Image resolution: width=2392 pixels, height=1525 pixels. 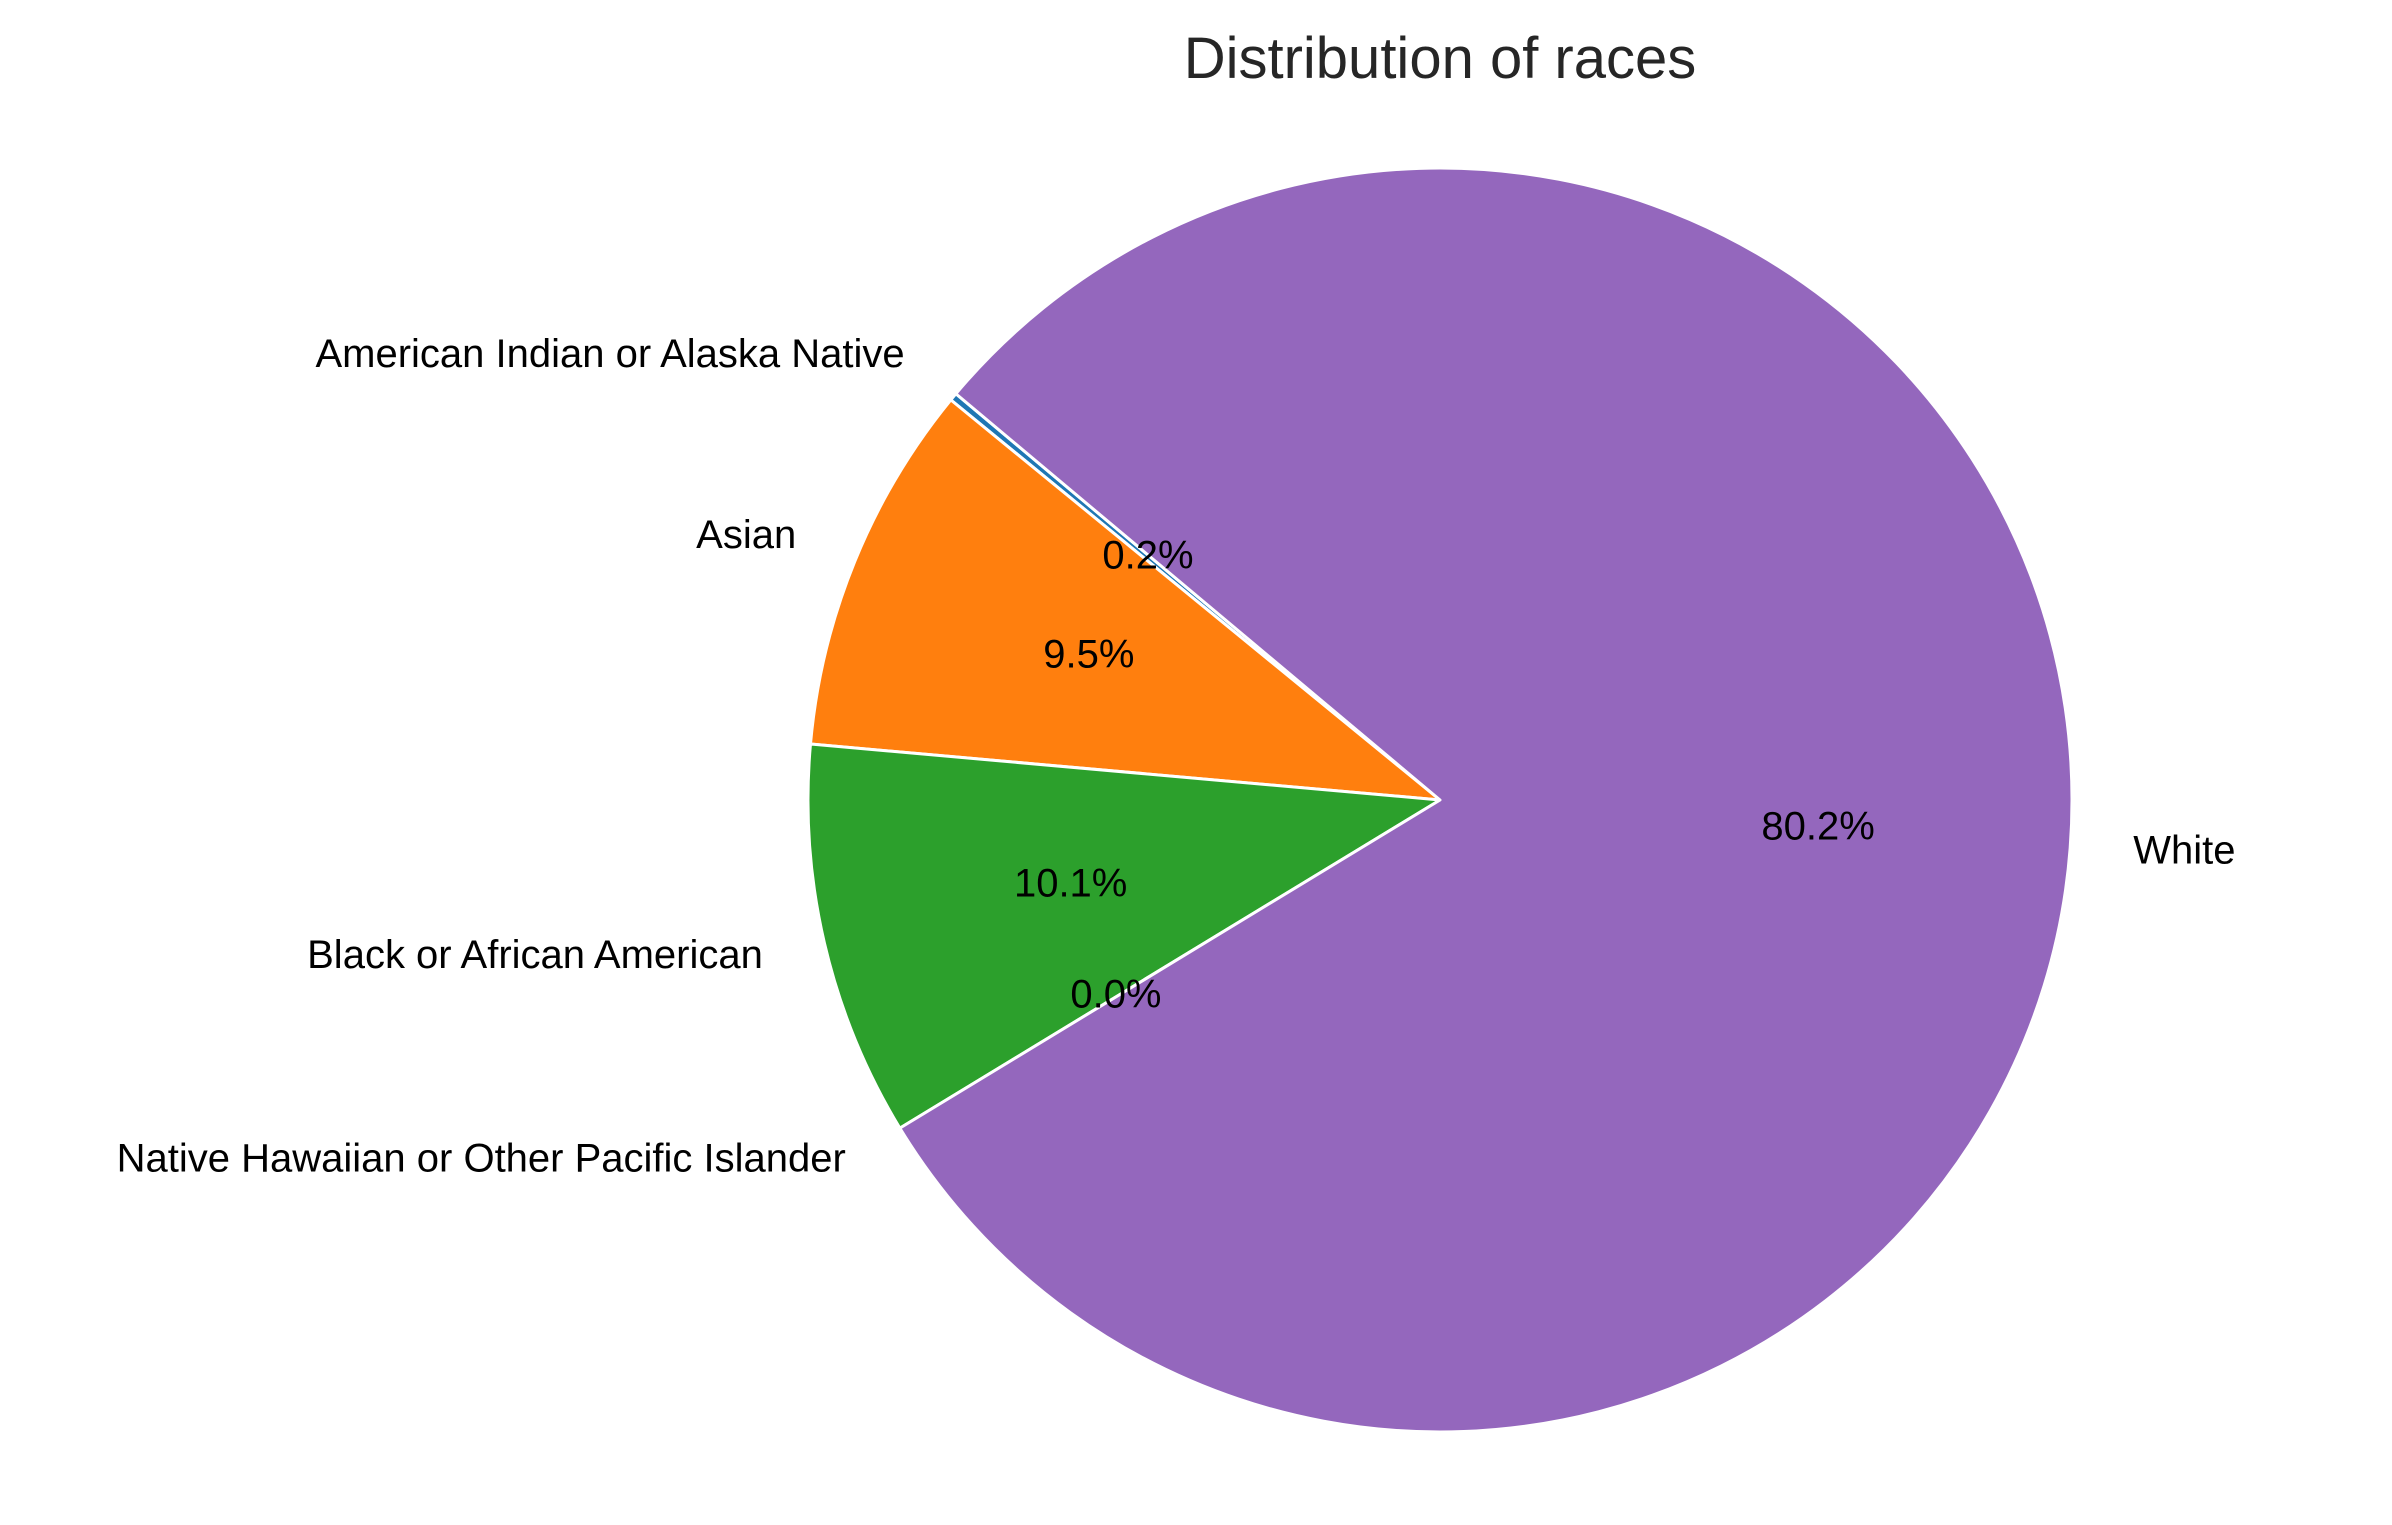 I want to click on slice-pct-black-or-african-american: 10.1%, so click(x=1070, y=884).